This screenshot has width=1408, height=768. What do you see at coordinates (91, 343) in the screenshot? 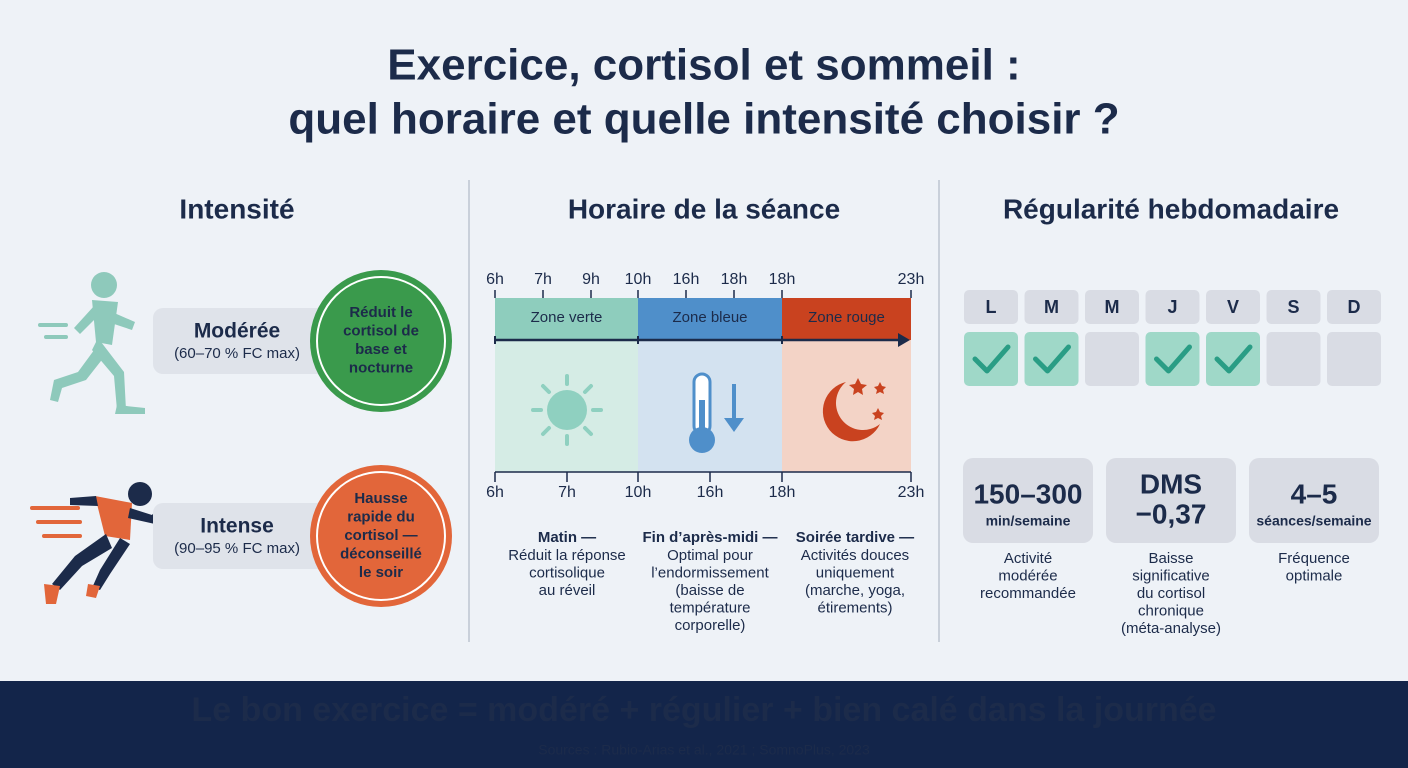
I see `runner-moderate-icon` at bounding box center [91, 343].